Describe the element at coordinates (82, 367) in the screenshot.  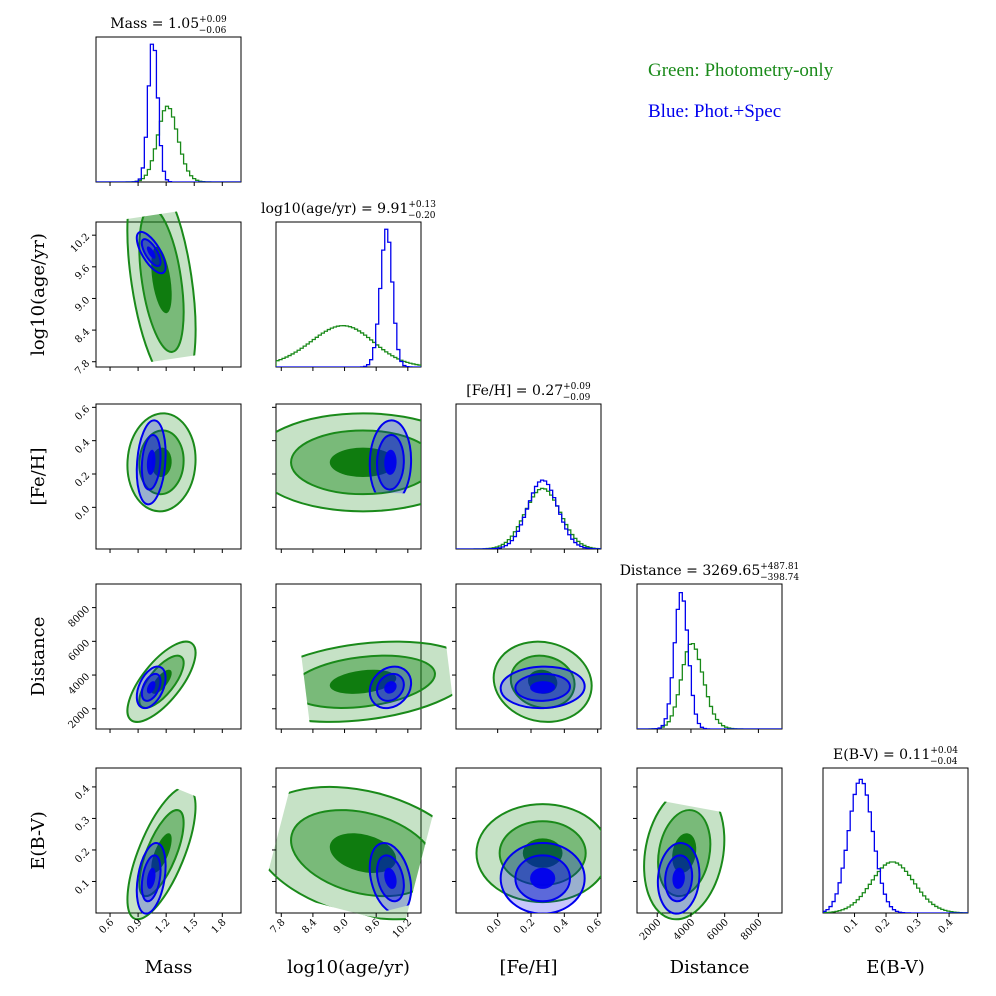
I see `ytick-label-1-0: 7.8` at that location.